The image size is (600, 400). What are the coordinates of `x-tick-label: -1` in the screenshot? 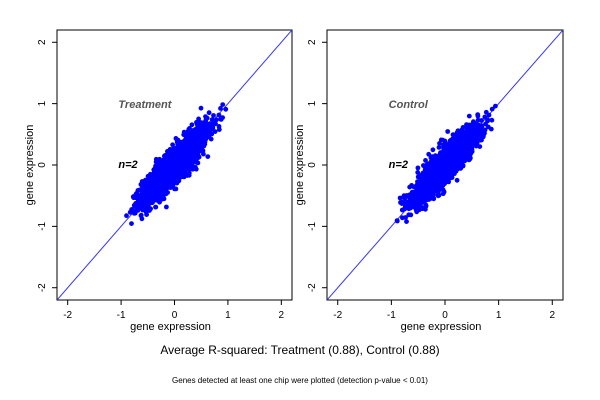 It's located at (391, 315).